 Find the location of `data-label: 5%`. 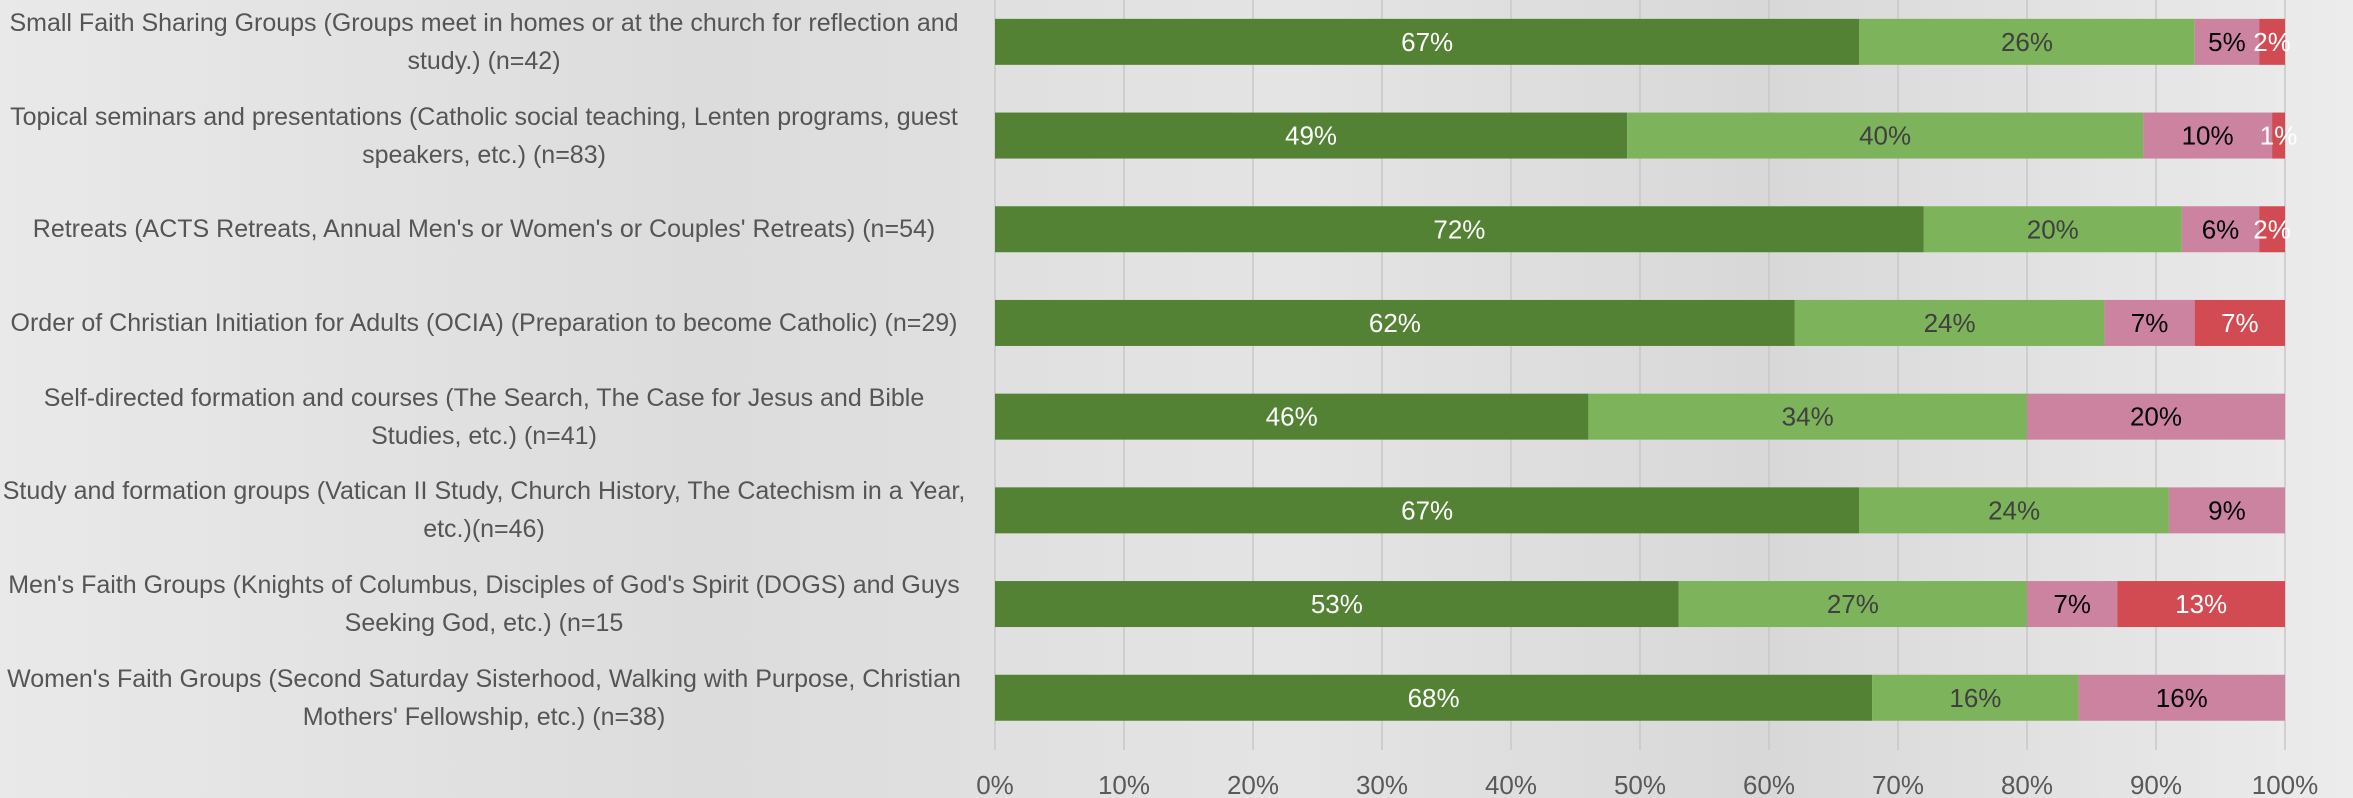

data-label: 5% is located at coordinates (2227, 42).